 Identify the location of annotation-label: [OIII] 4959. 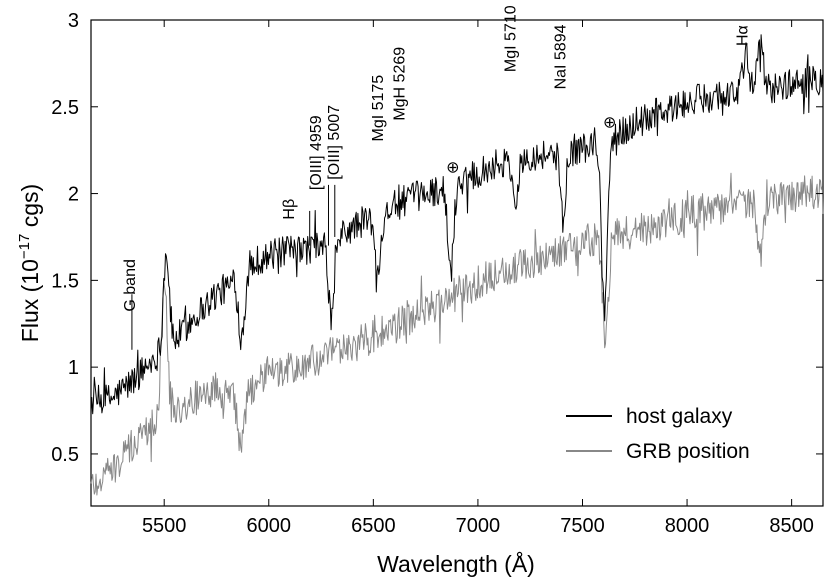
(316, 152).